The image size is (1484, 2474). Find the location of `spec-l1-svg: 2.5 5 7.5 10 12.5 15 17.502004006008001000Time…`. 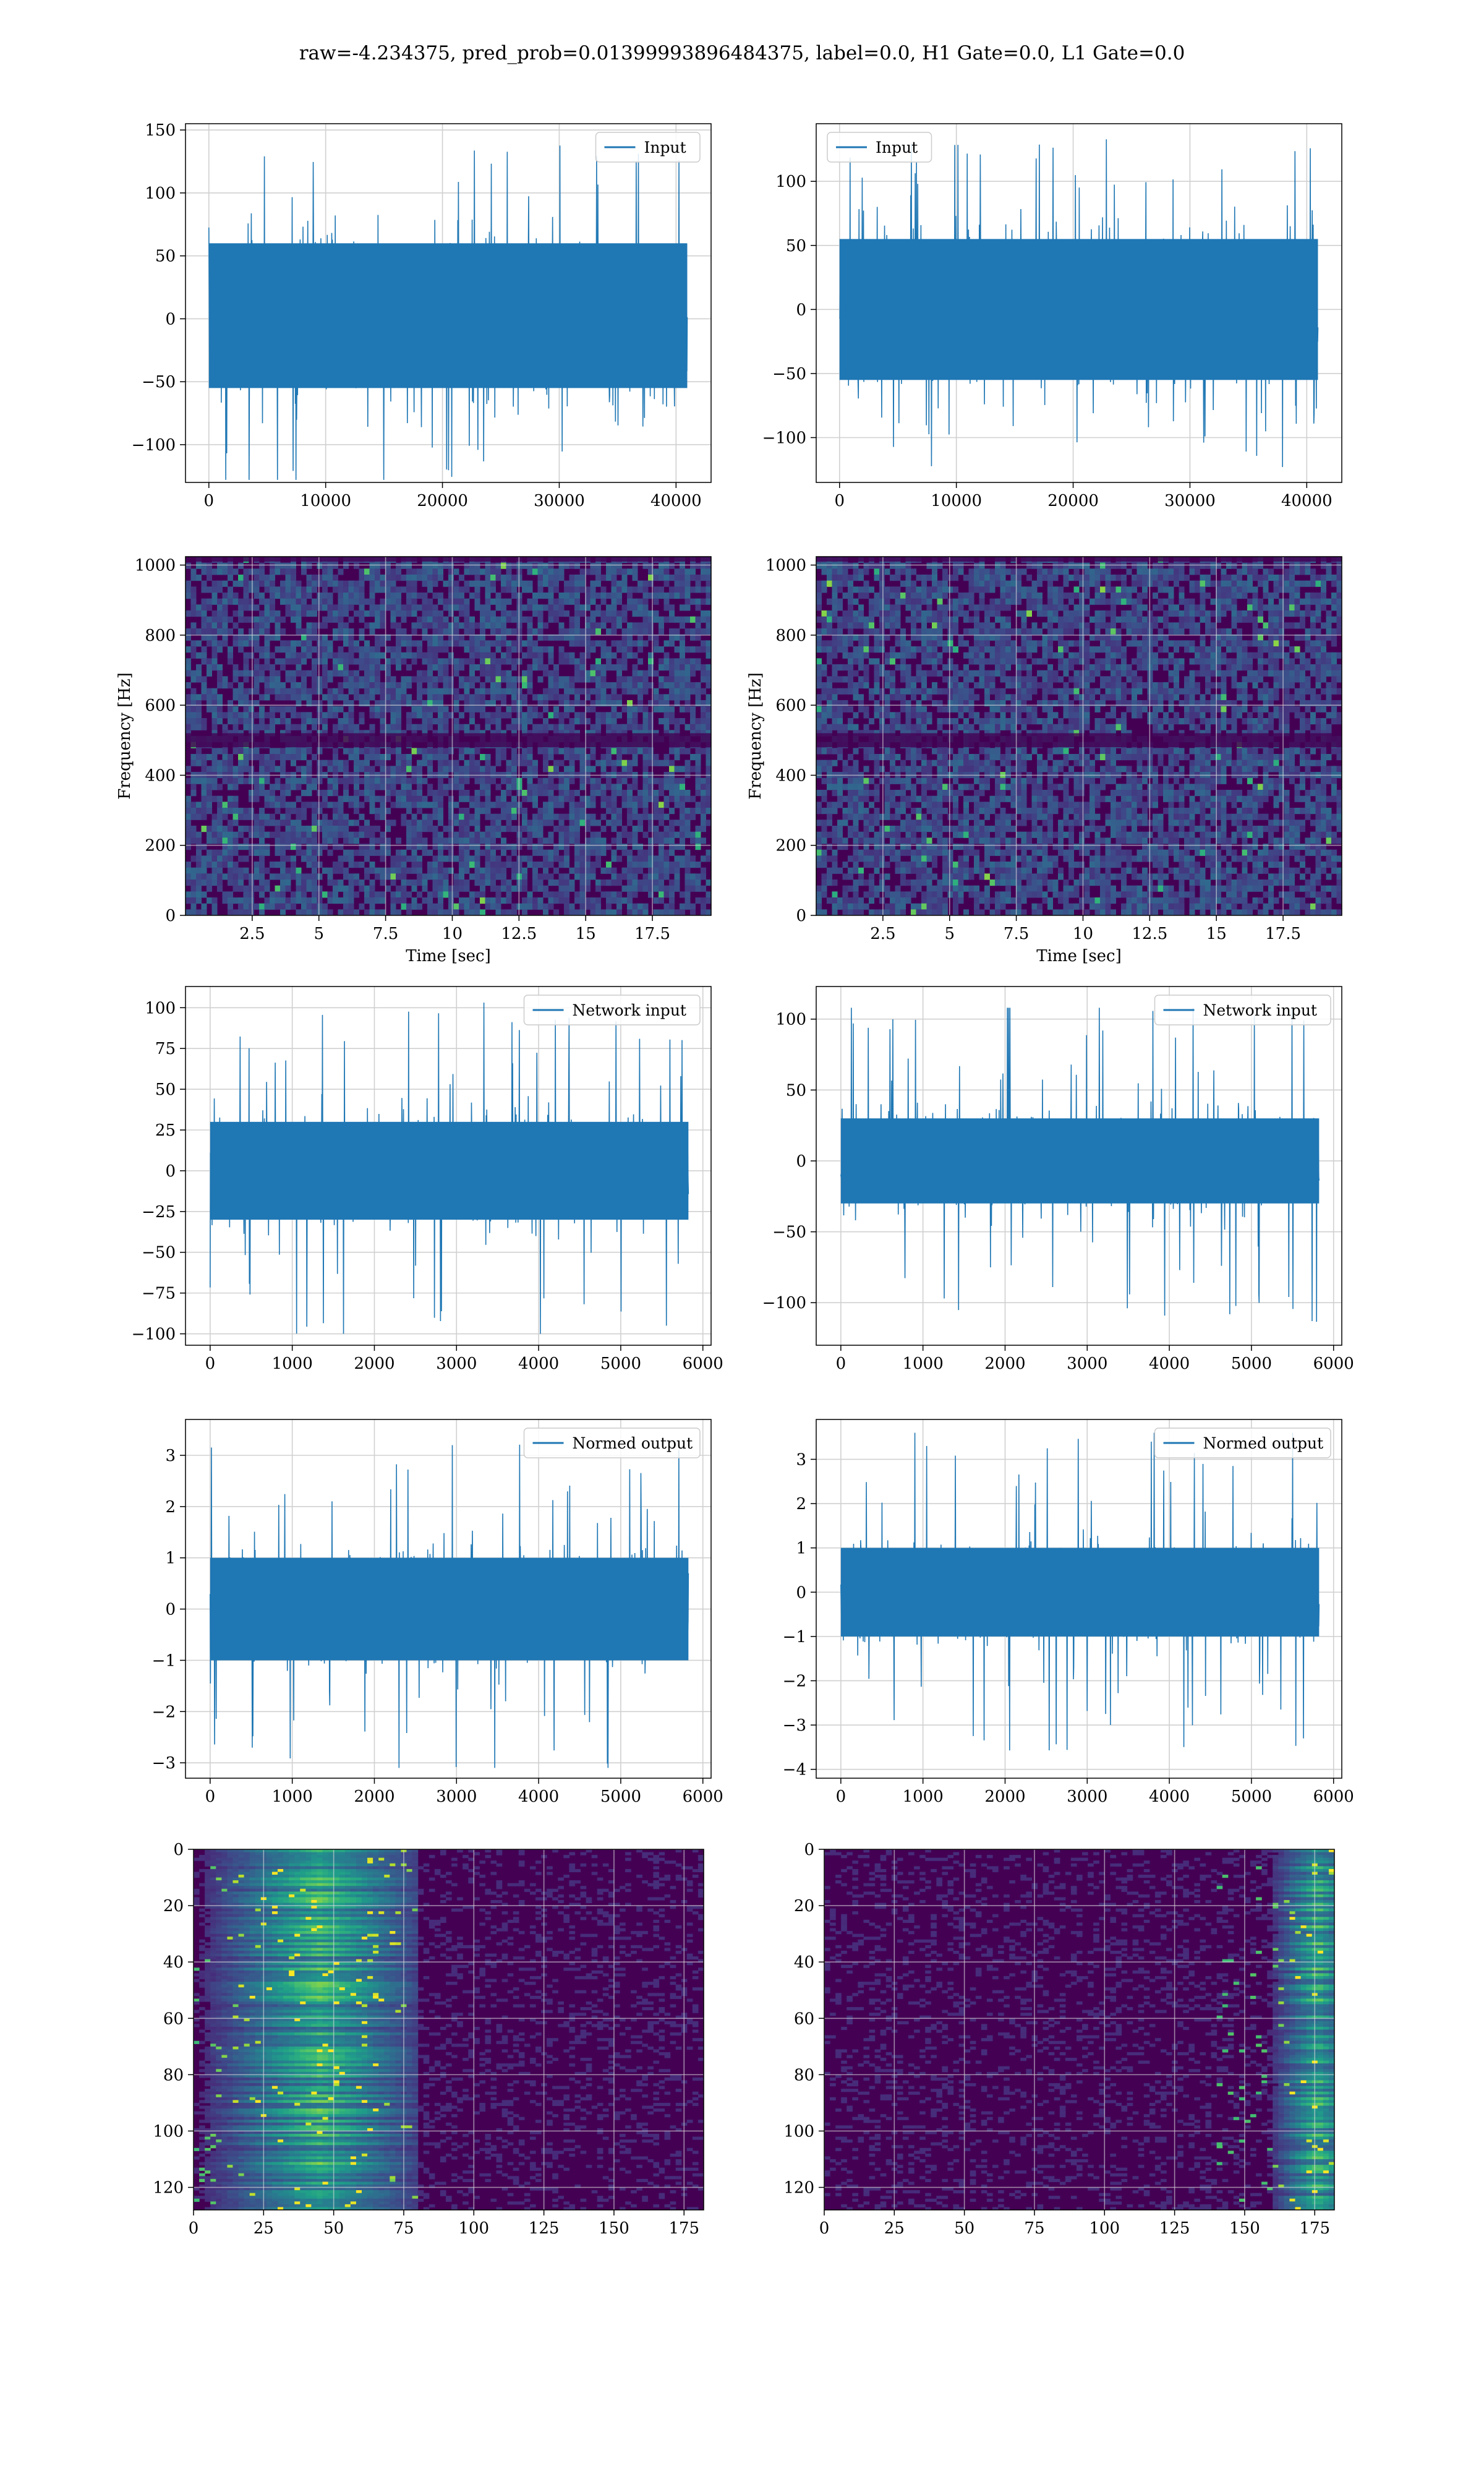

spec-l1-svg: 2.5 5 7.5 10 12.5 15 17.502004006008001000Time… is located at coordinates (1044, 761).